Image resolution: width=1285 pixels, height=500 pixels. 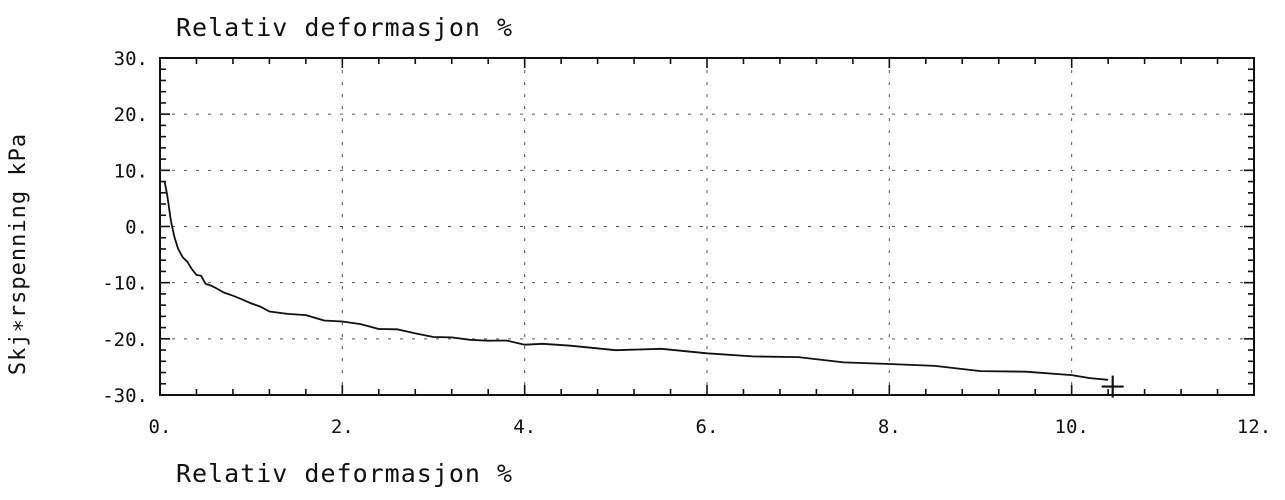 I want to click on x-axis-label: Relativ deformasjon %, so click(x=344, y=473).